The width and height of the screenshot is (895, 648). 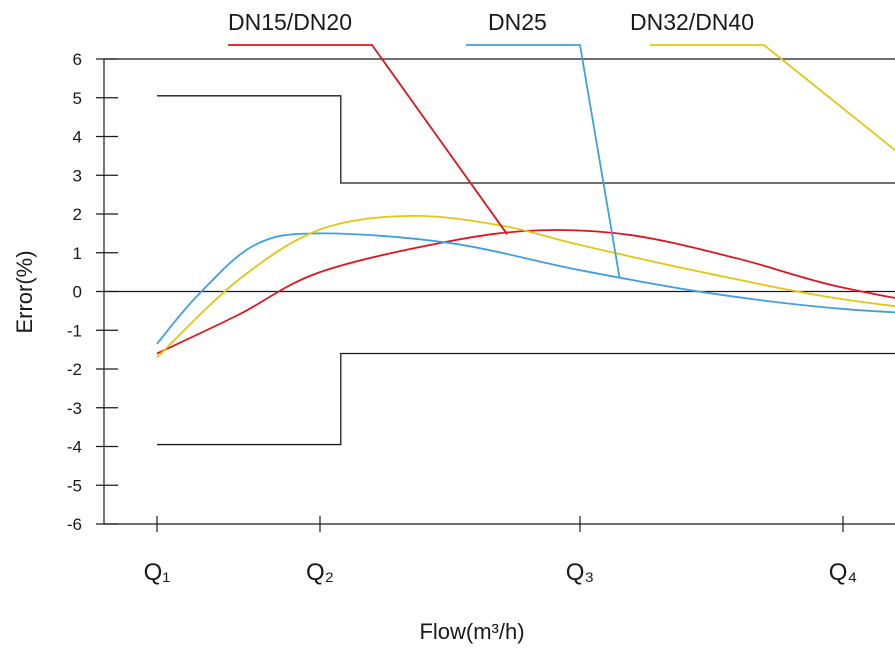 What do you see at coordinates (526, 399) in the screenshot?
I see `lower-limit-line` at bounding box center [526, 399].